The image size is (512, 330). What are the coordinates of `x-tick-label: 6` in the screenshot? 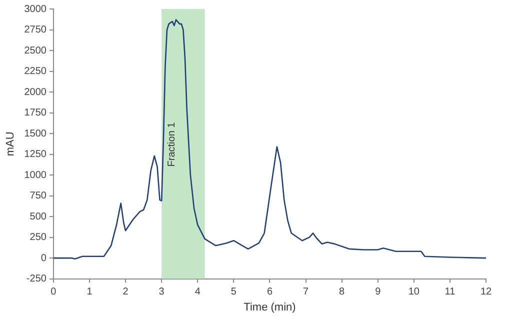 It's located at (269, 292).